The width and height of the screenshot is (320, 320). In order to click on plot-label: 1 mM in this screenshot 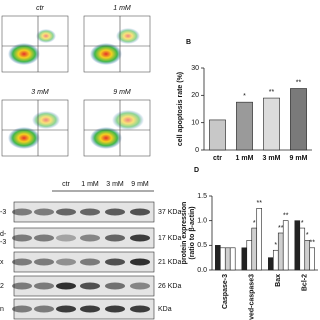, I will do `click(122, 8)`.